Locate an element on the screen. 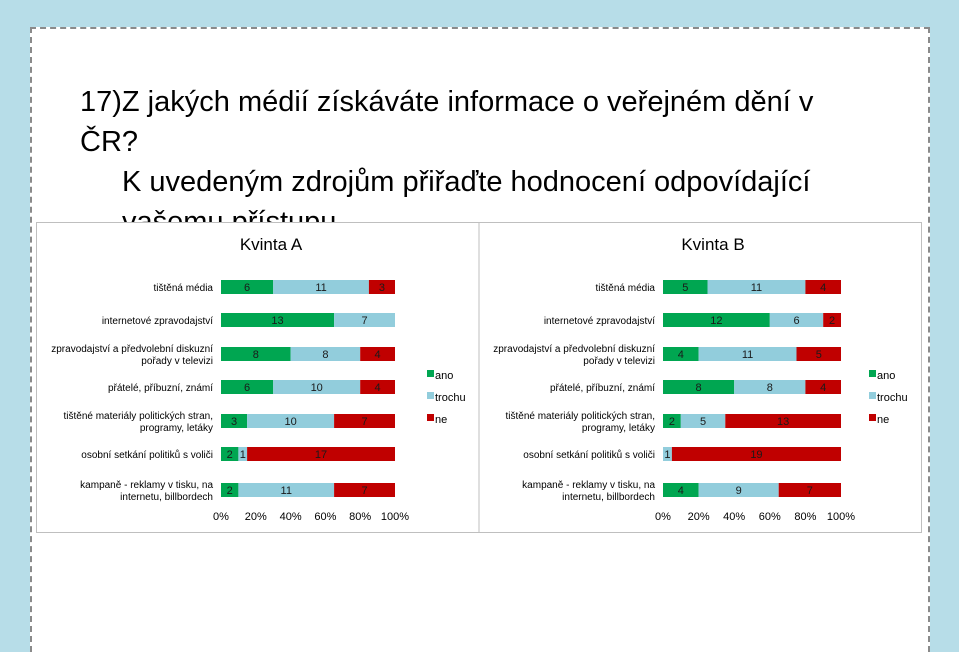 The height and width of the screenshot is (652, 959). category-label: programy, letáky is located at coordinates (176, 428).